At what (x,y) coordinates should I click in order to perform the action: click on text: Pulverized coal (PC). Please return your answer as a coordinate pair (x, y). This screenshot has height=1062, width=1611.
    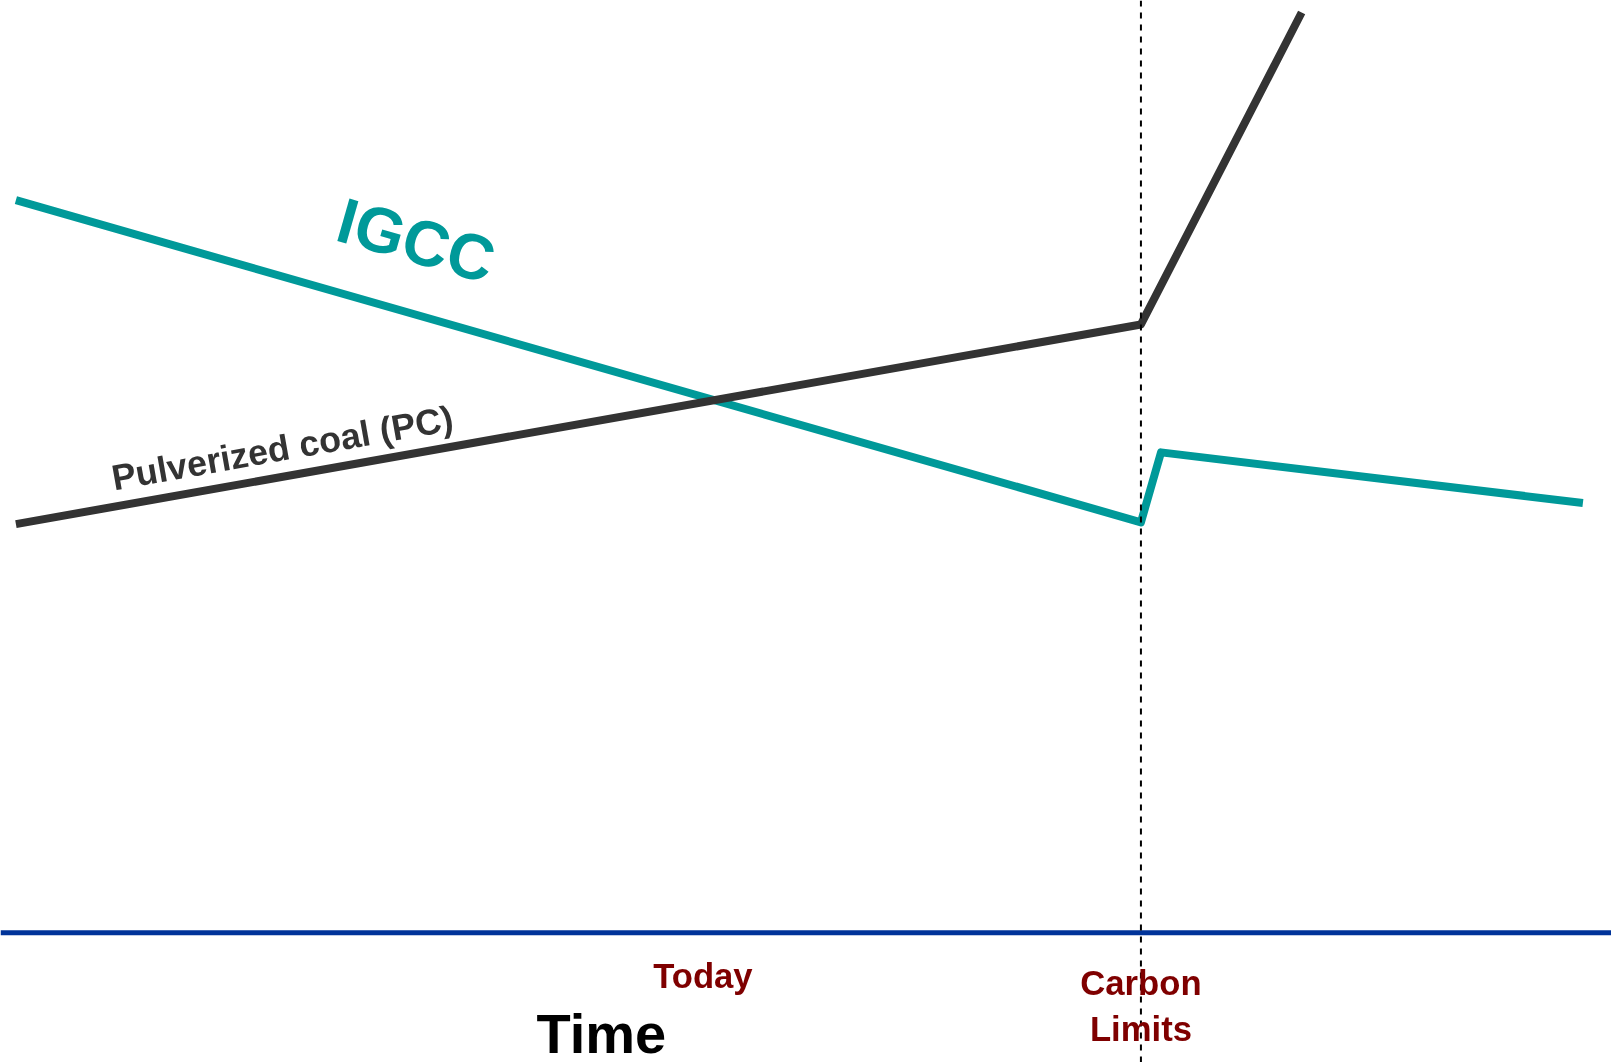
    Looking at the image, I should click on (282, 448).